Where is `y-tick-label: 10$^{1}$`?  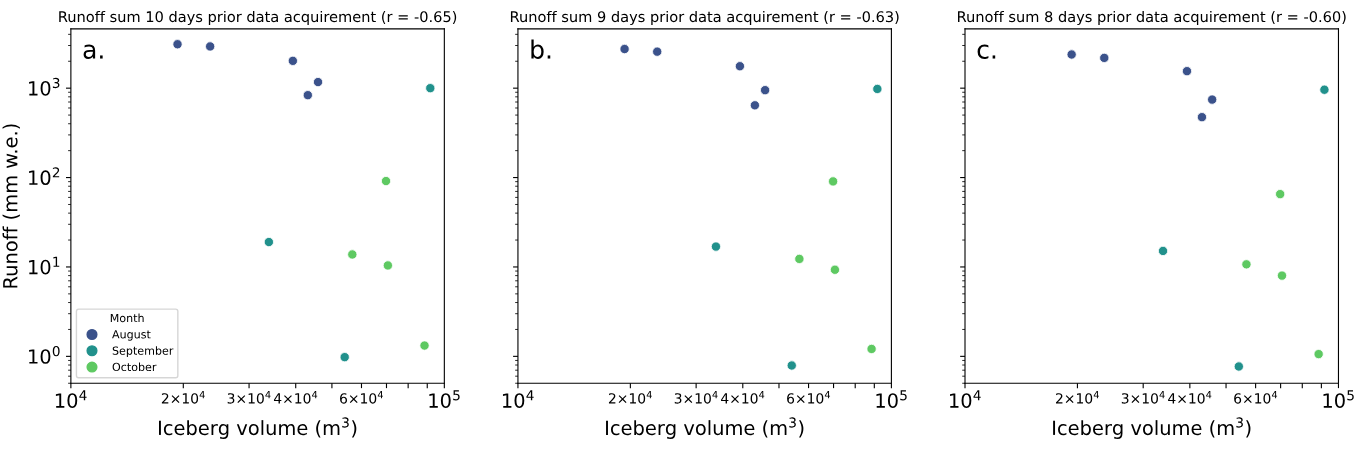
y-tick-label: 10$^{1}$ is located at coordinates (44, 265).